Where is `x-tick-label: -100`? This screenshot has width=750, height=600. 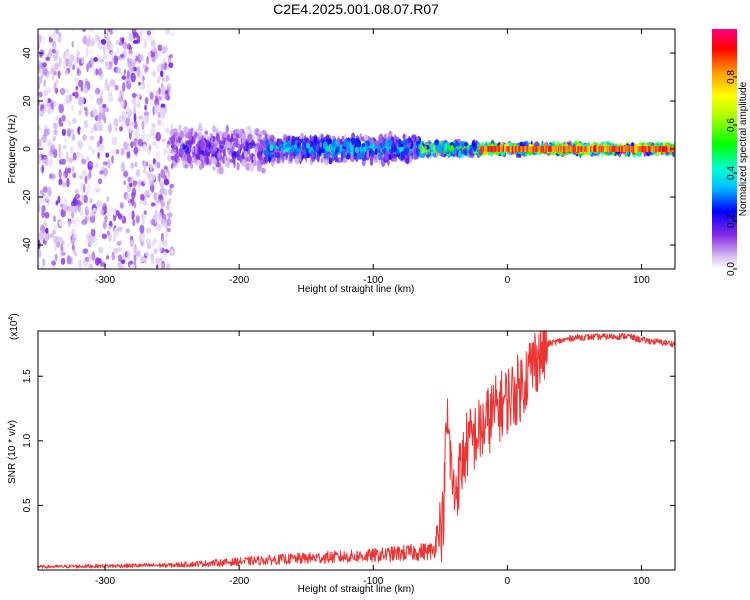 x-tick-label: -100 is located at coordinates (373, 280).